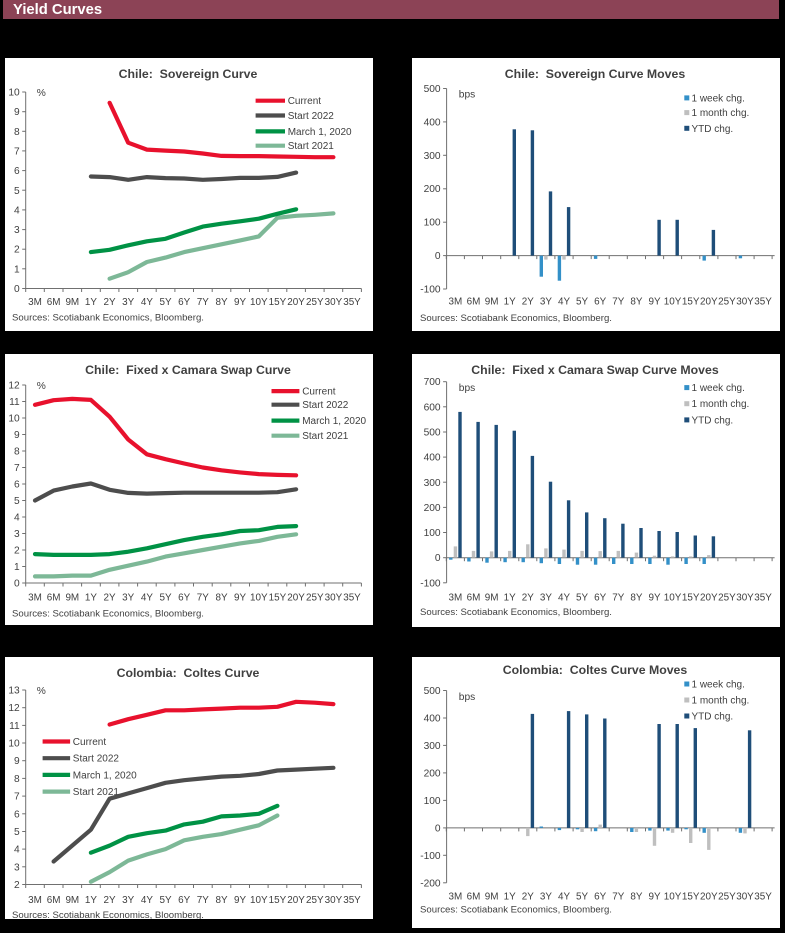 The width and height of the screenshot is (785, 933). What do you see at coordinates (14, 386) in the screenshot?
I see `svg-text: 12` at bounding box center [14, 386].